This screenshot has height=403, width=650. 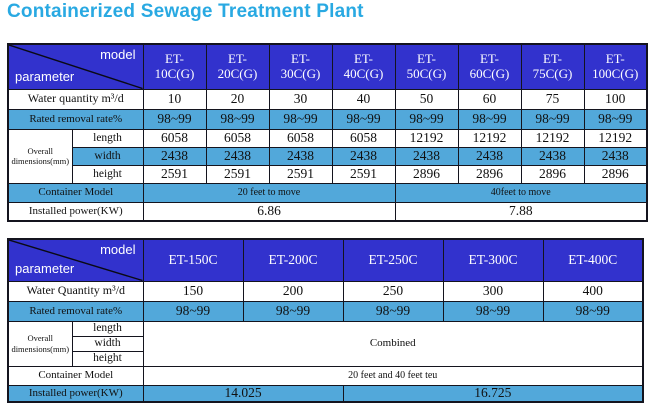 I want to click on model-header: ET-150C, so click(x=193, y=260).